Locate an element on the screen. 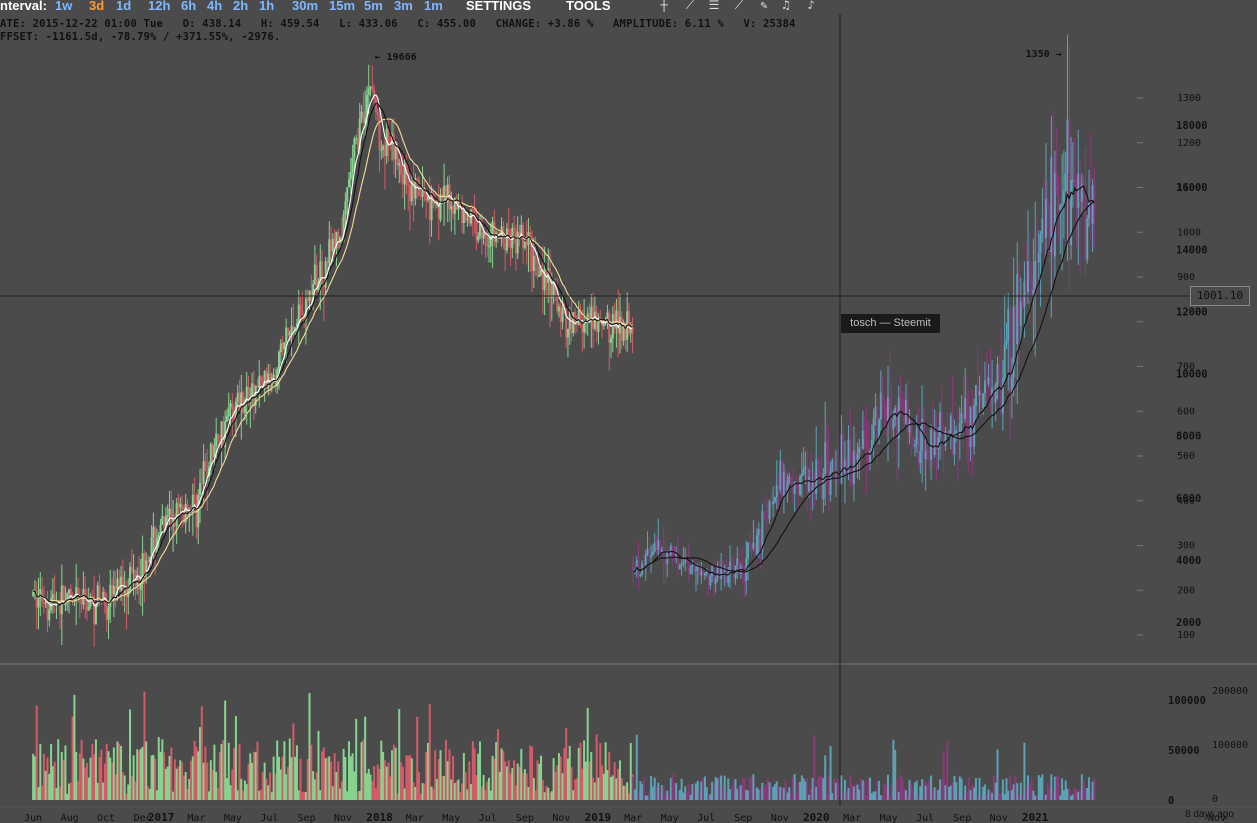  interval-2h: 2h is located at coordinates (241, 6).